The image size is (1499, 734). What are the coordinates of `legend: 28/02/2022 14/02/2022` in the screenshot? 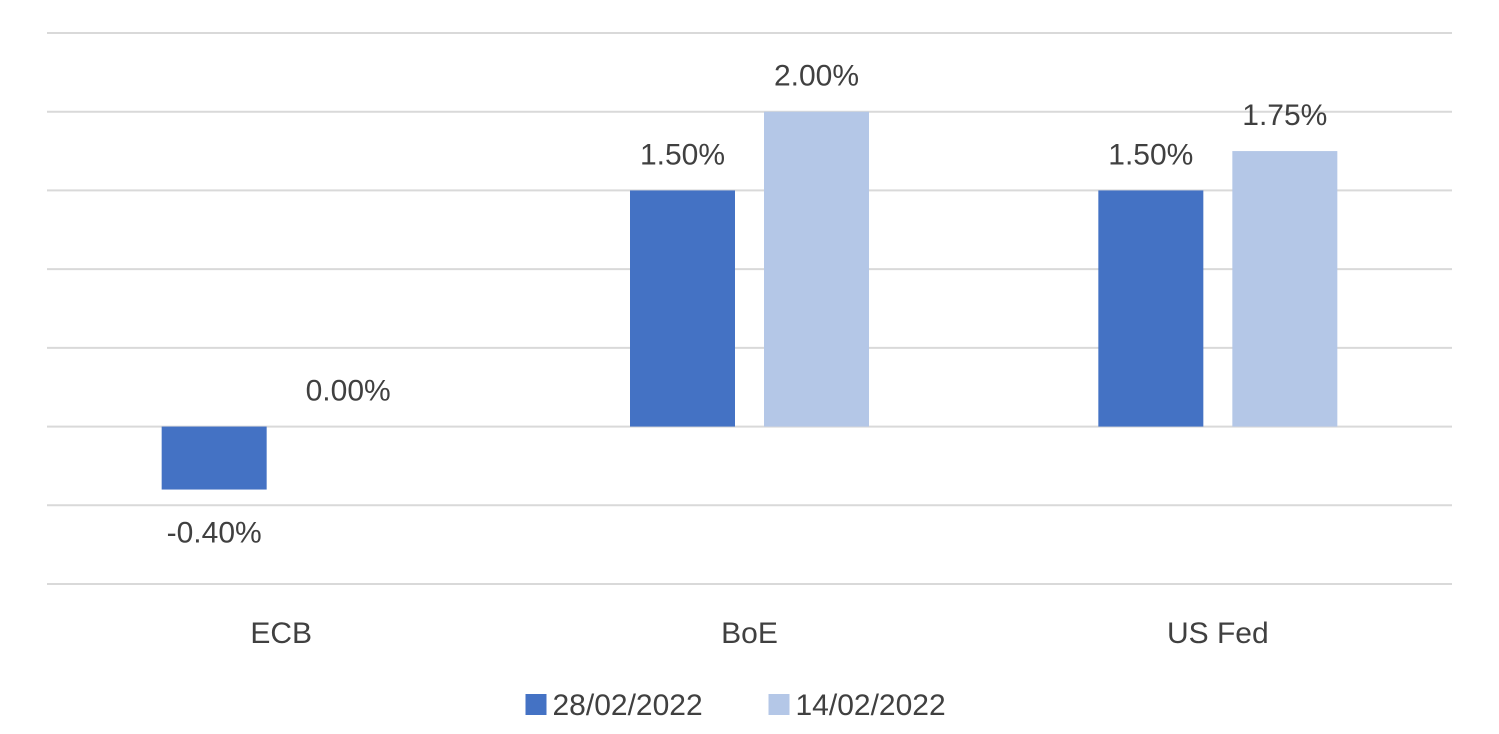 It's located at (735, 705).